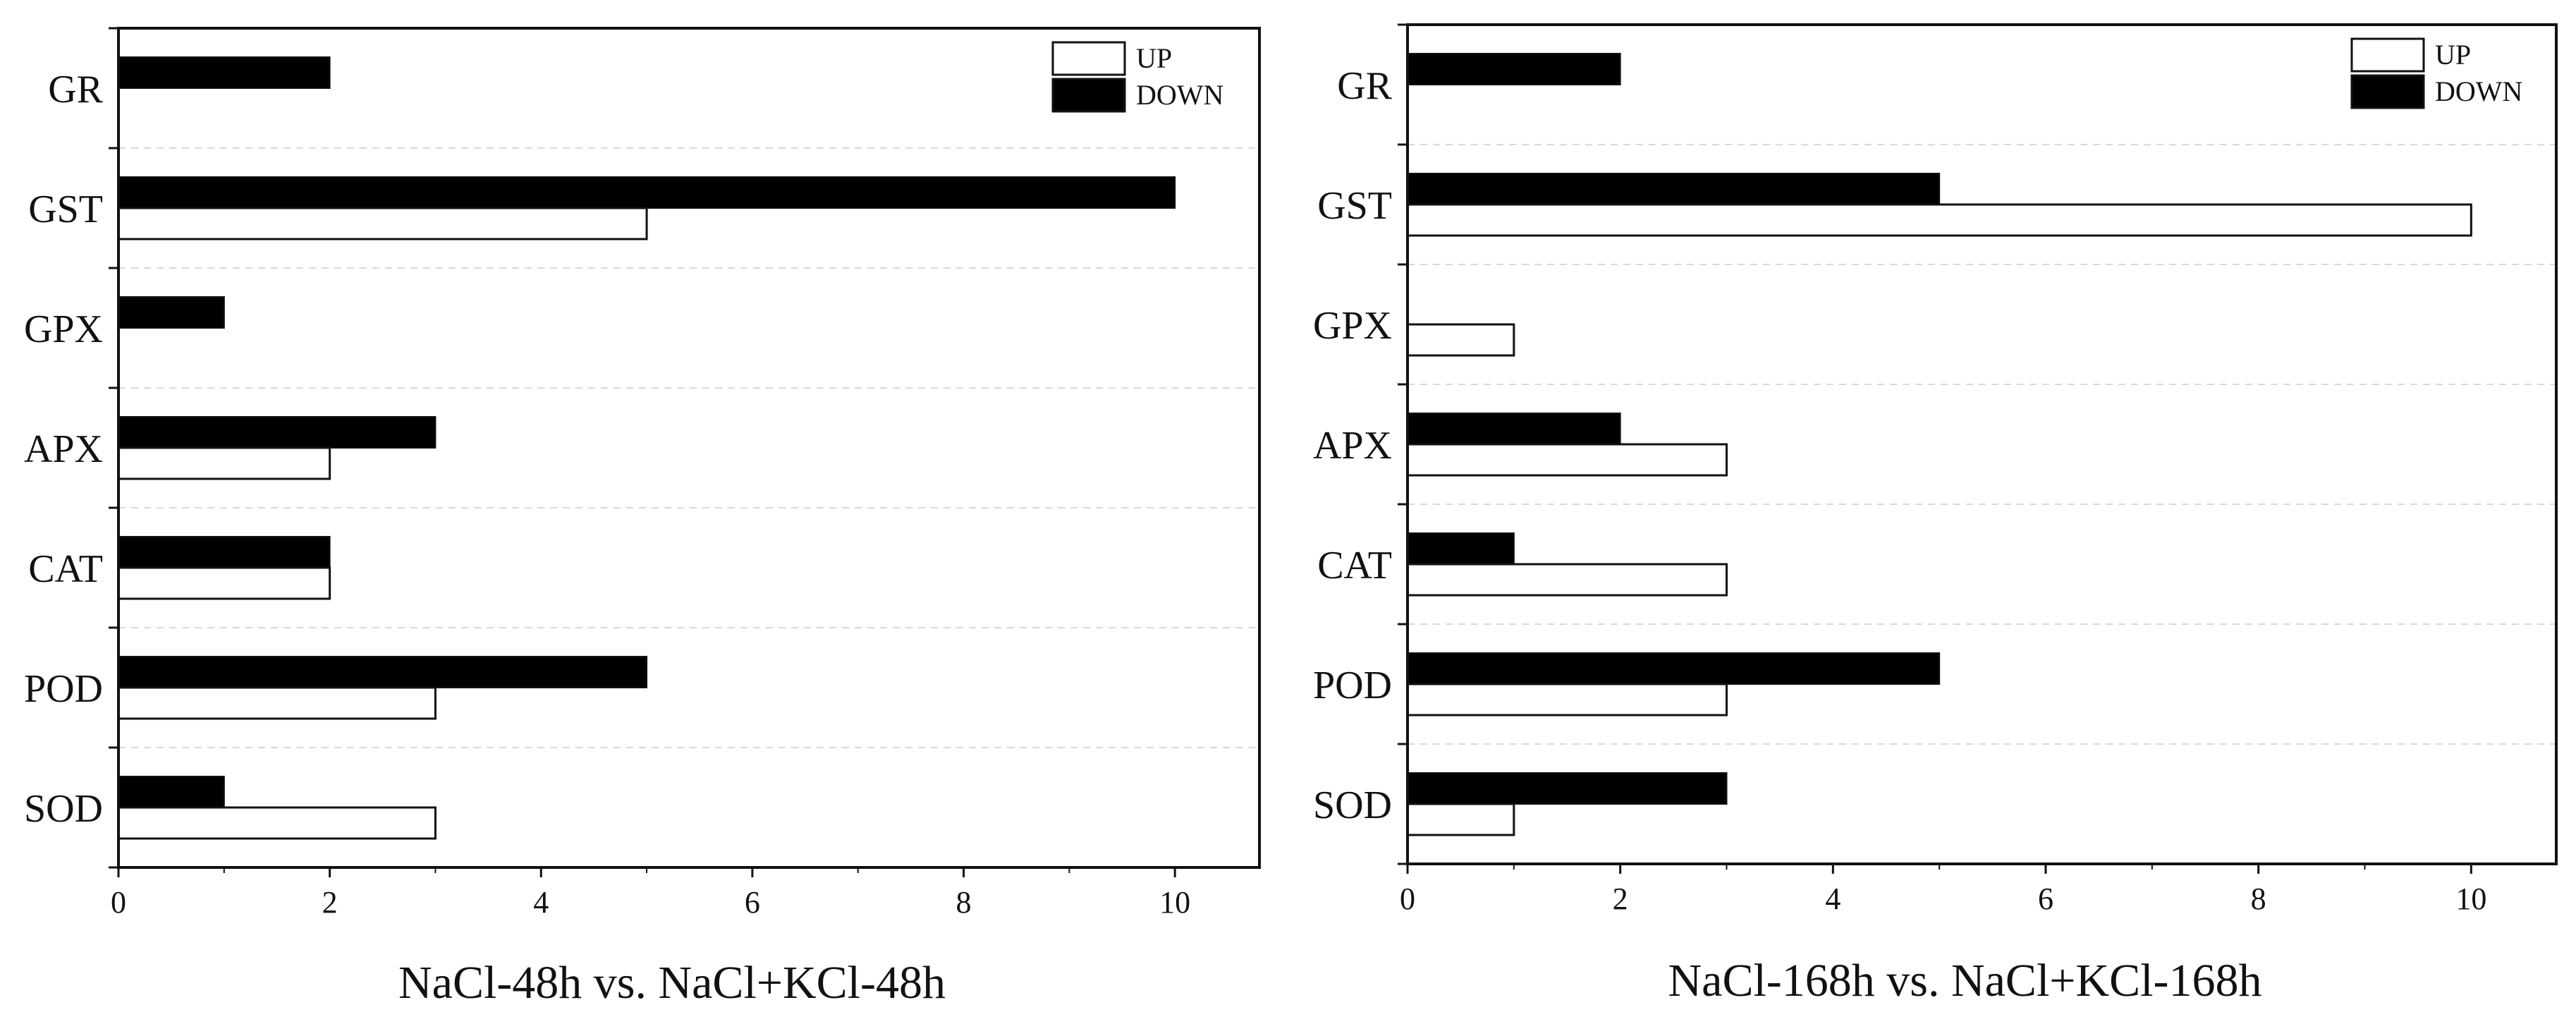  What do you see at coordinates (172, 312) in the screenshot?
I see `bar-down-gpx` at bounding box center [172, 312].